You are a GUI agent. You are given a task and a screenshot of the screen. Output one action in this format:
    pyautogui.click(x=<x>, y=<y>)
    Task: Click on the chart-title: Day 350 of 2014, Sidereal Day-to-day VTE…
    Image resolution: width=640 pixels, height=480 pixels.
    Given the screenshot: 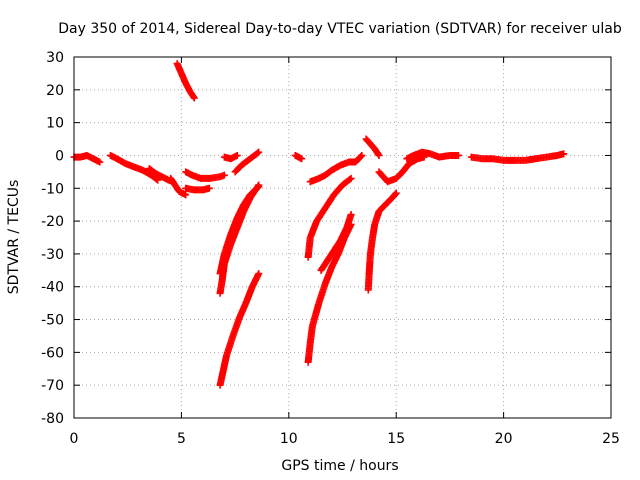 What is the action you would take?
    pyautogui.click(x=340, y=29)
    